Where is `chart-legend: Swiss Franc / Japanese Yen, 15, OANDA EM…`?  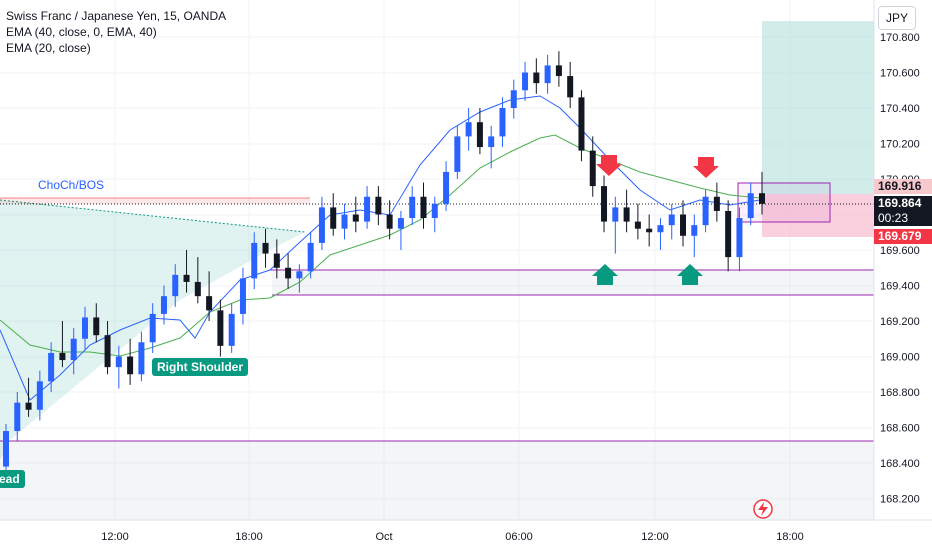
chart-legend: Swiss Franc / Japanese Yen, 15, OANDA EM… is located at coordinates (116, 32).